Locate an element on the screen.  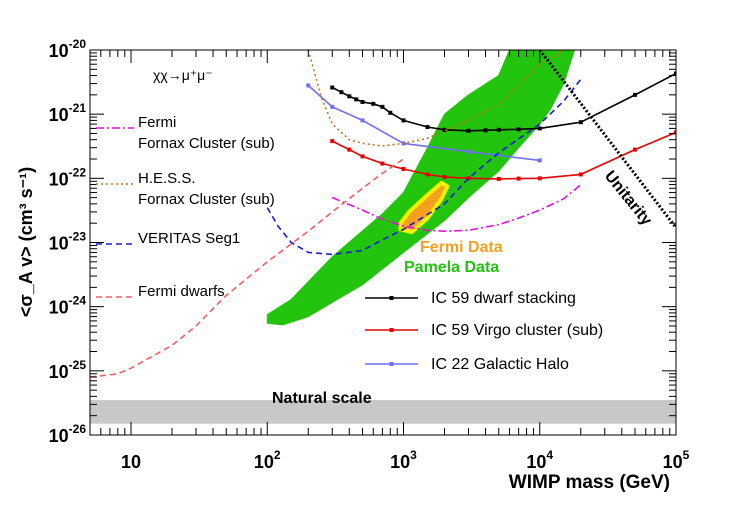
legend-label-h-e-s-s-fornax-cluster-sub: H.E.S.S. is located at coordinates (167, 178).